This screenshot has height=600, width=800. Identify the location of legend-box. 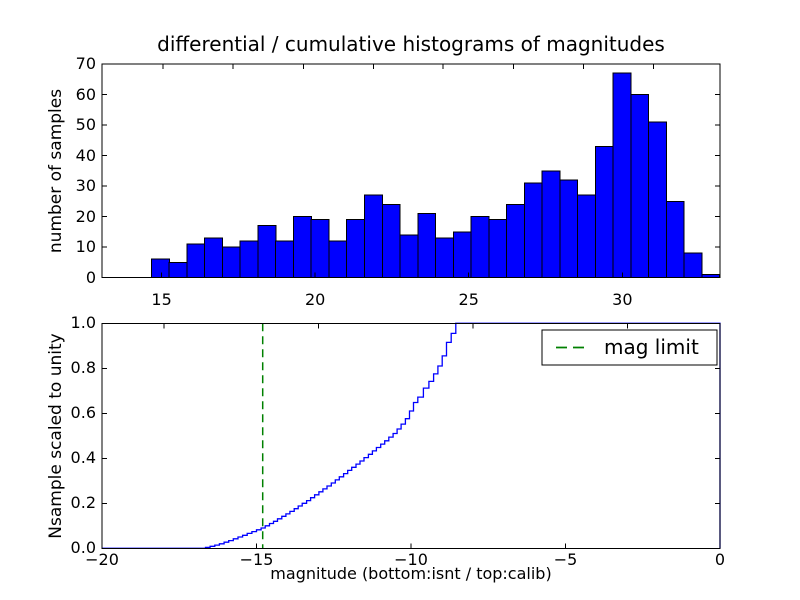
(629, 347).